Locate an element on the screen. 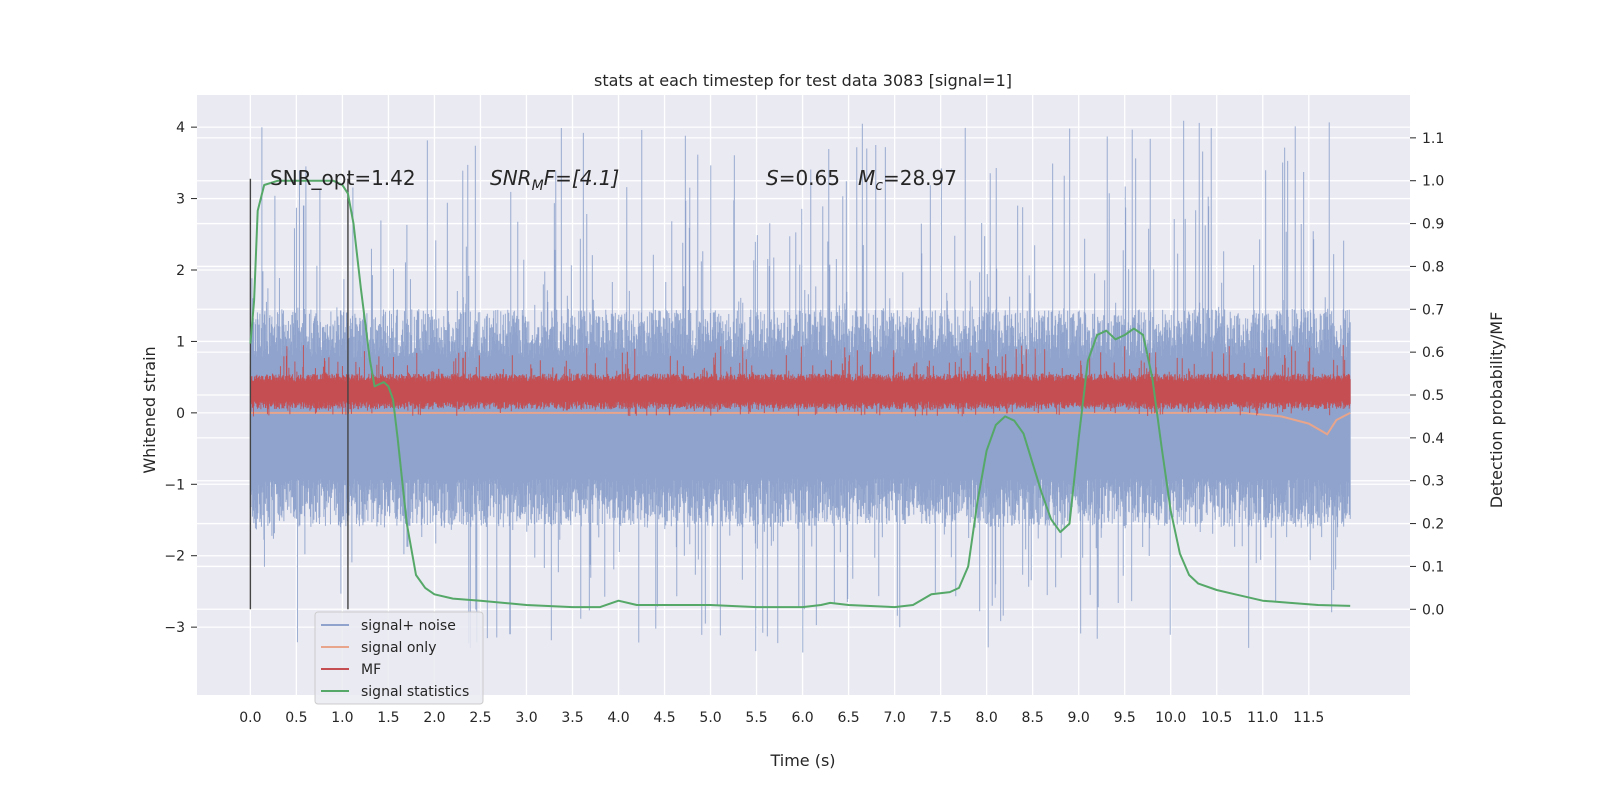  y-tick-label-right: 0.0 is located at coordinates (1433, 610).